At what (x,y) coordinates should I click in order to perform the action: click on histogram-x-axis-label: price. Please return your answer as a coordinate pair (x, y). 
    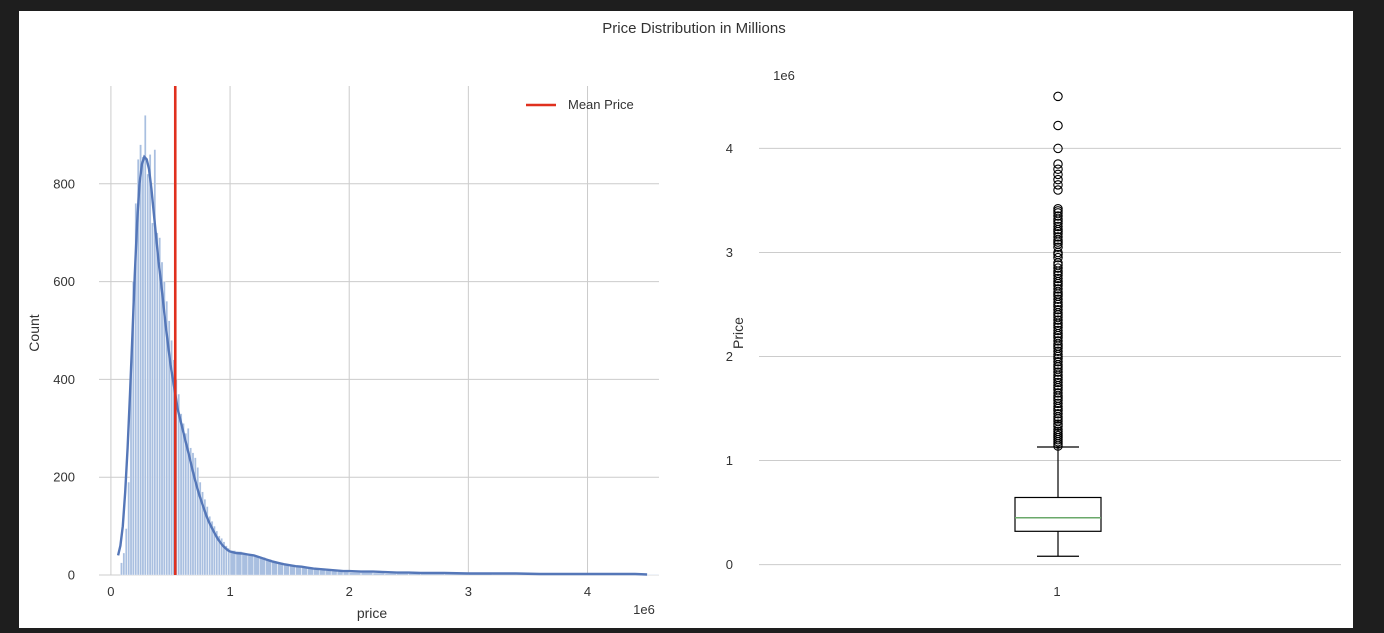
    Looking at the image, I should click on (372, 613).